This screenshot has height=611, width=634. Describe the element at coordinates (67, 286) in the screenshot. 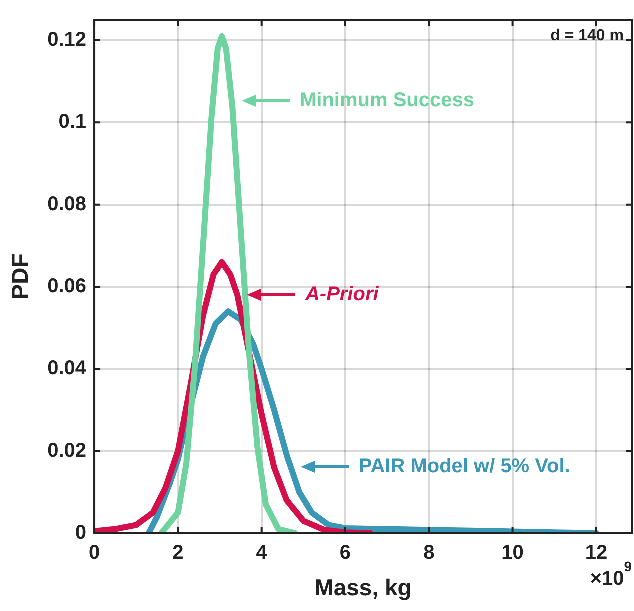

I see `y-tick-label: 0.06` at that location.